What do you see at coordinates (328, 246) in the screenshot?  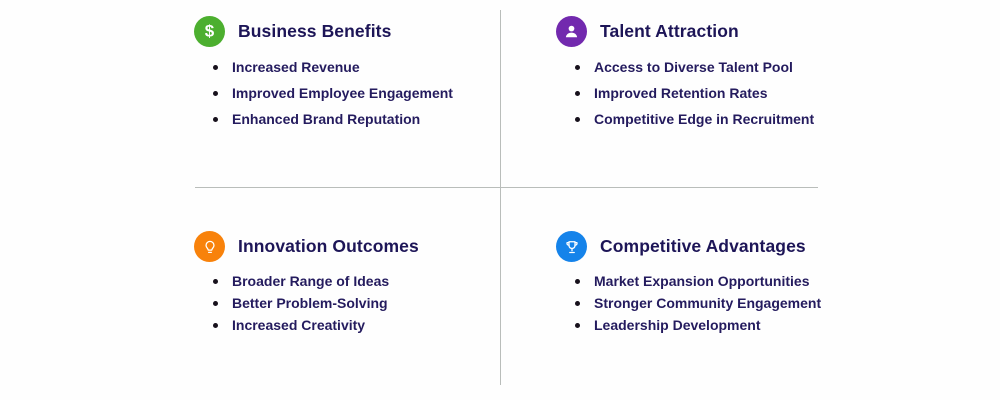 I see `quadrant-title: Innovation Outcomes` at bounding box center [328, 246].